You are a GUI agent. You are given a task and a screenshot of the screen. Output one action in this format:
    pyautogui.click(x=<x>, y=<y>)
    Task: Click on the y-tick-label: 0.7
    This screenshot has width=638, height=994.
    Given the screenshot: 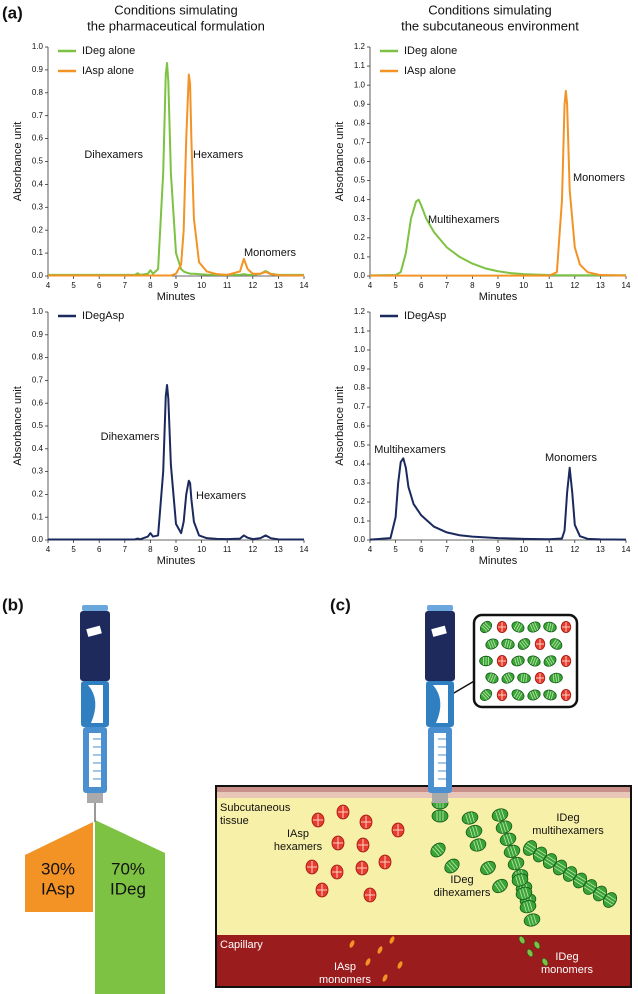 What is the action you would take?
    pyautogui.click(x=38, y=115)
    